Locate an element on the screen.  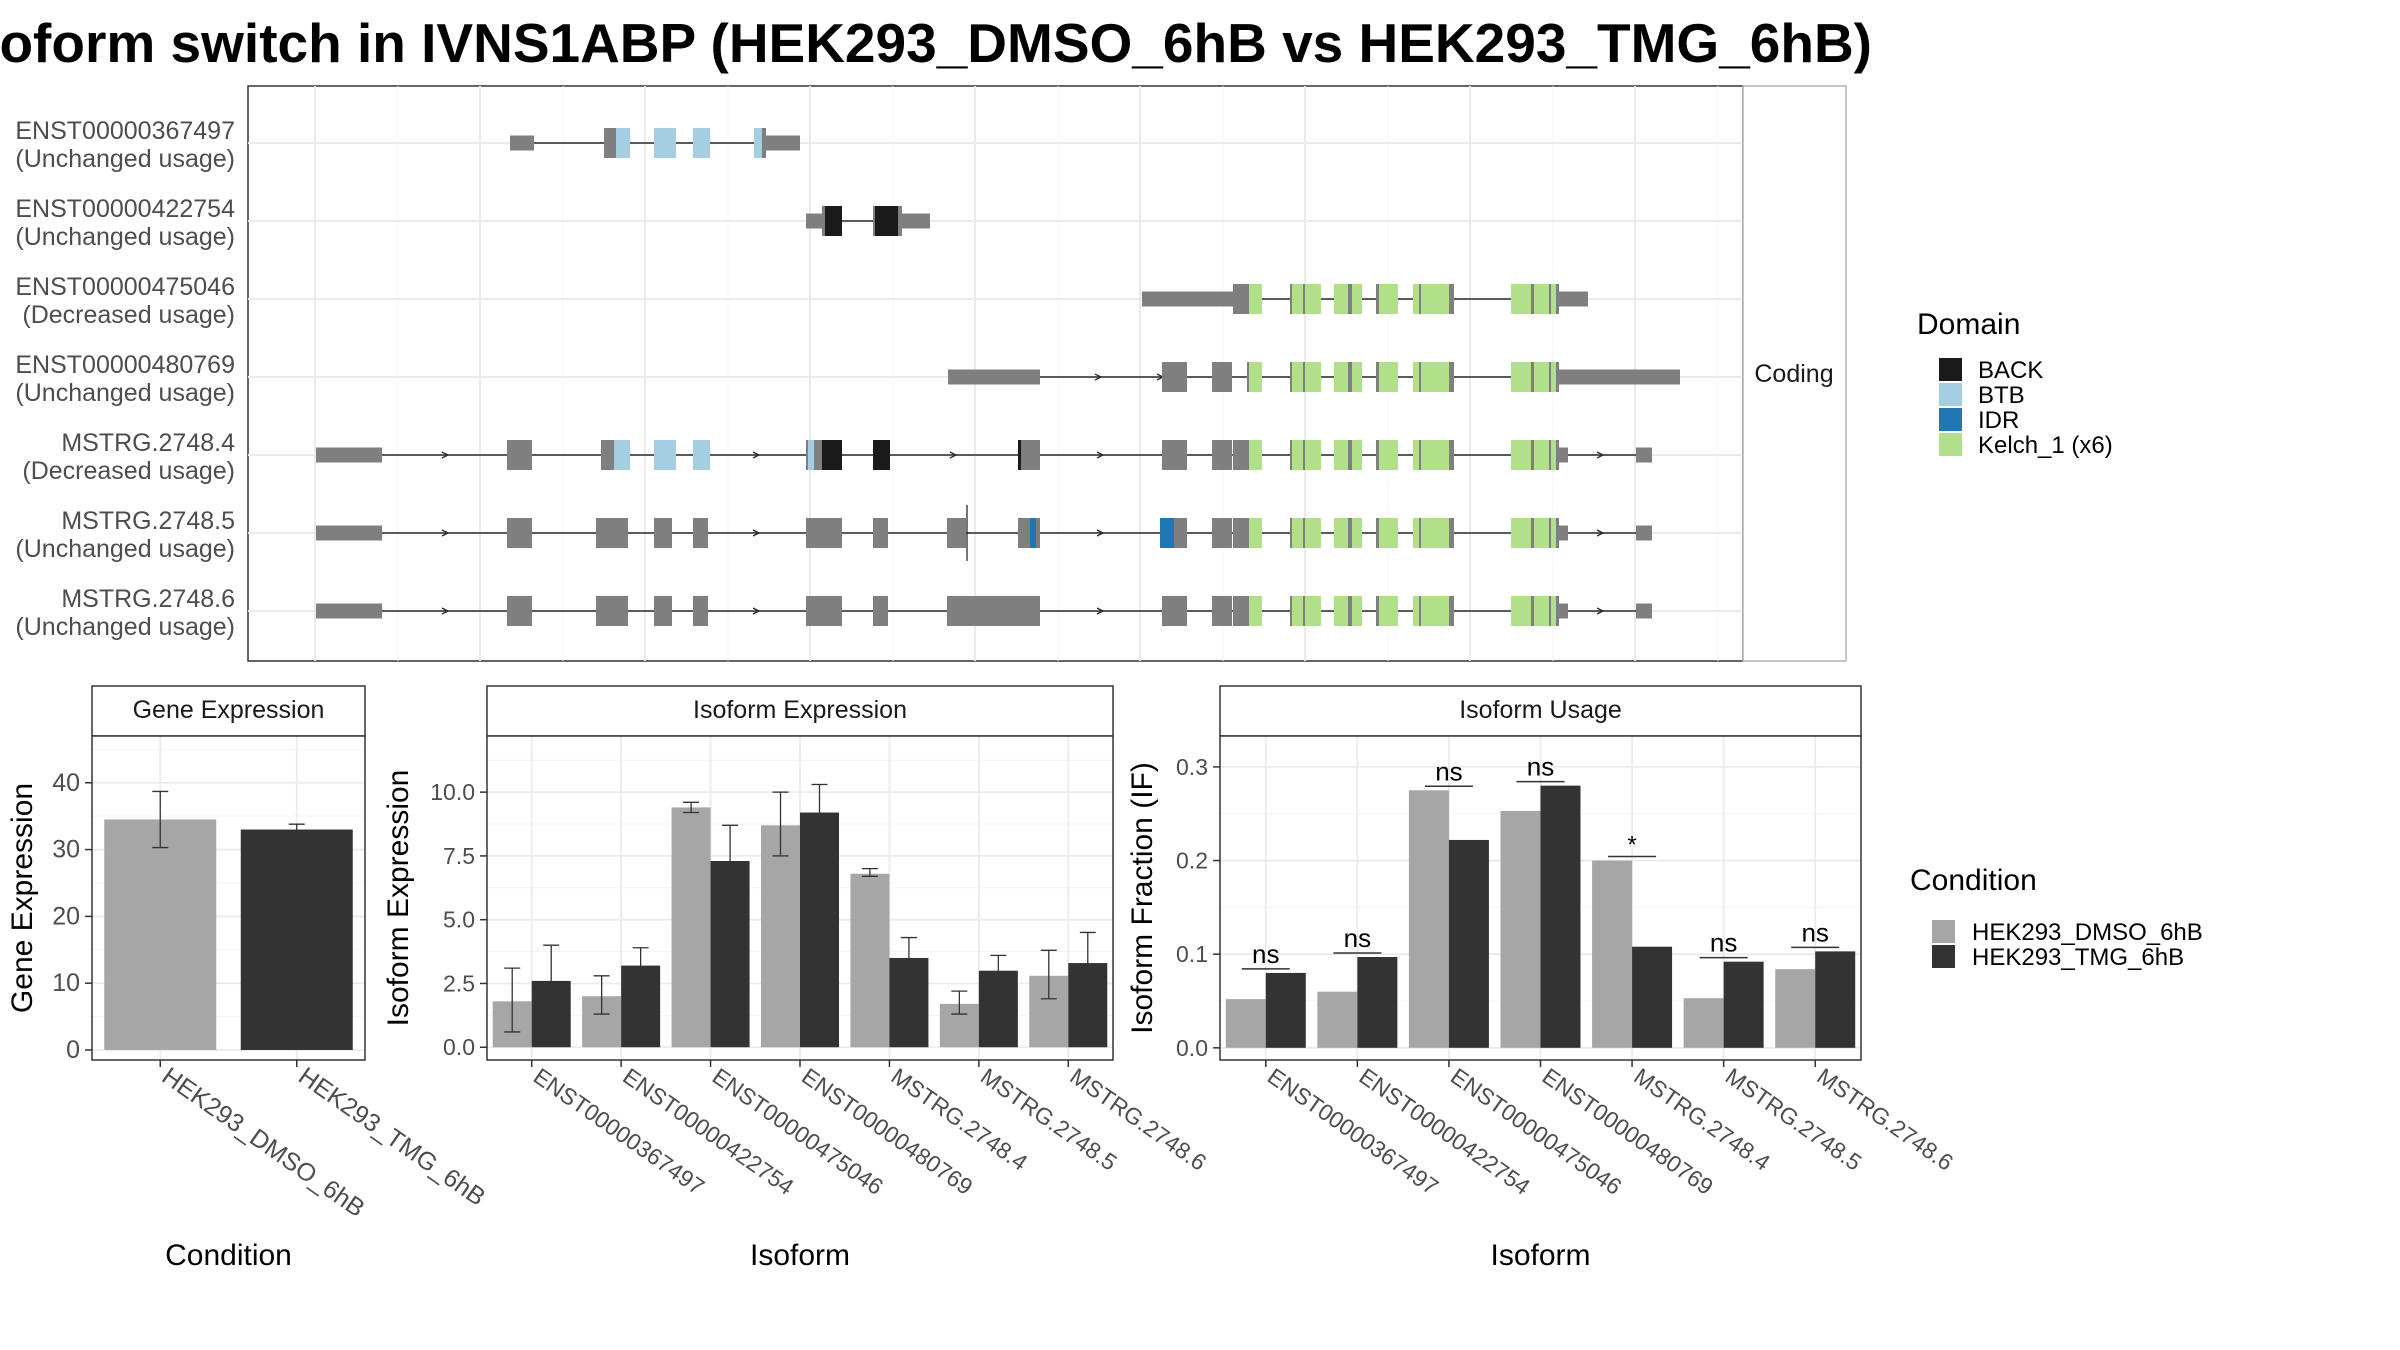
y-tick-label: 10 is located at coordinates (66, 983).